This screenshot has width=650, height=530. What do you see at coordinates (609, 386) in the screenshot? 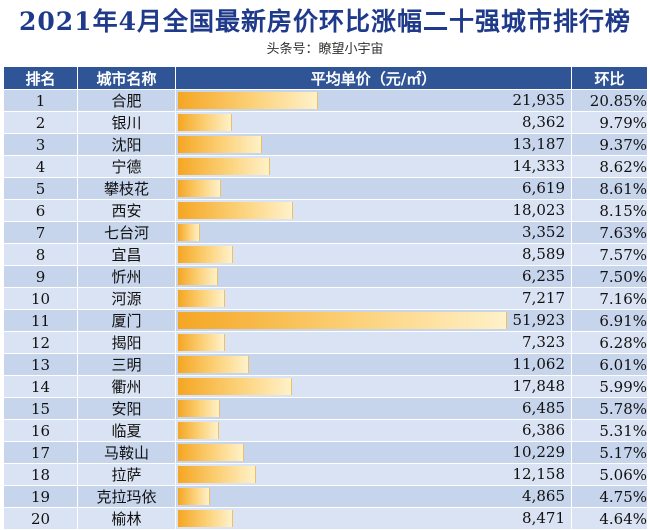
I see `mom-cell: 5.99%` at bounding box center [609, 386].